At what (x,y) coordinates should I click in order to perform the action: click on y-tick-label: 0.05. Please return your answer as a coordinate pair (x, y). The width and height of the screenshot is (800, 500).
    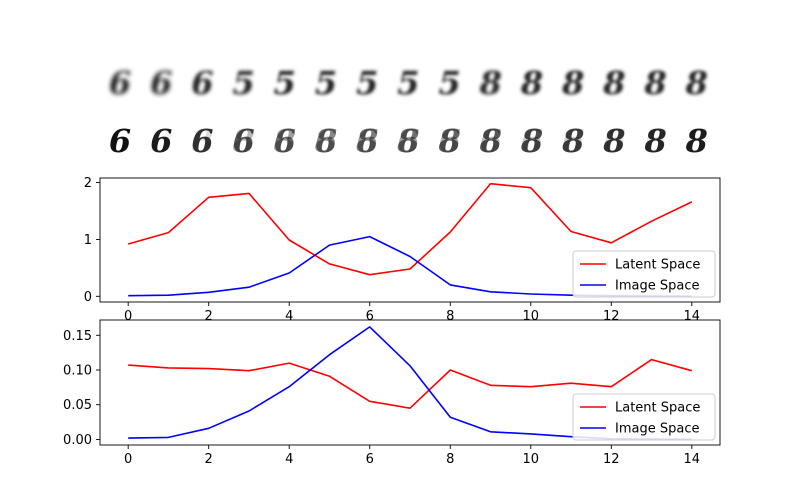
    Looking at the image, I should click on (77, 405).